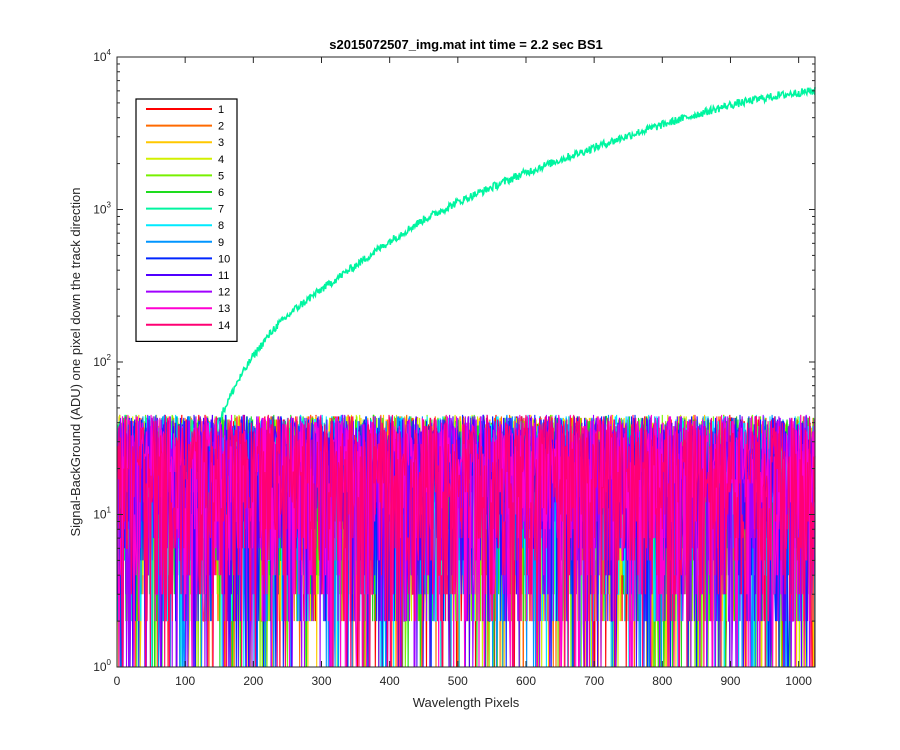  What do you see at coordinates (321, 681) in the screenshot?
I see `x-tick-label: 300` at bounding box center [321, 681].